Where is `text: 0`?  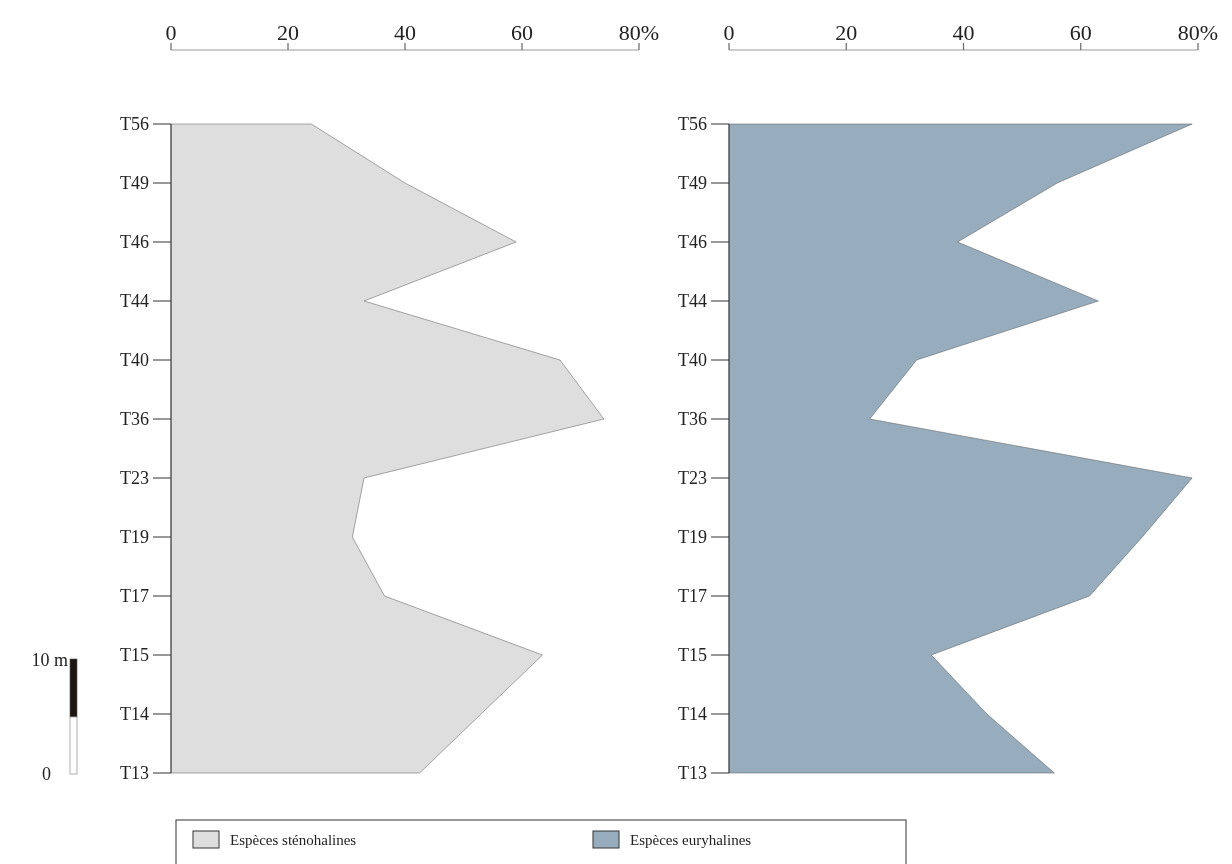 text: 0 is located at coordinates (46, 774).